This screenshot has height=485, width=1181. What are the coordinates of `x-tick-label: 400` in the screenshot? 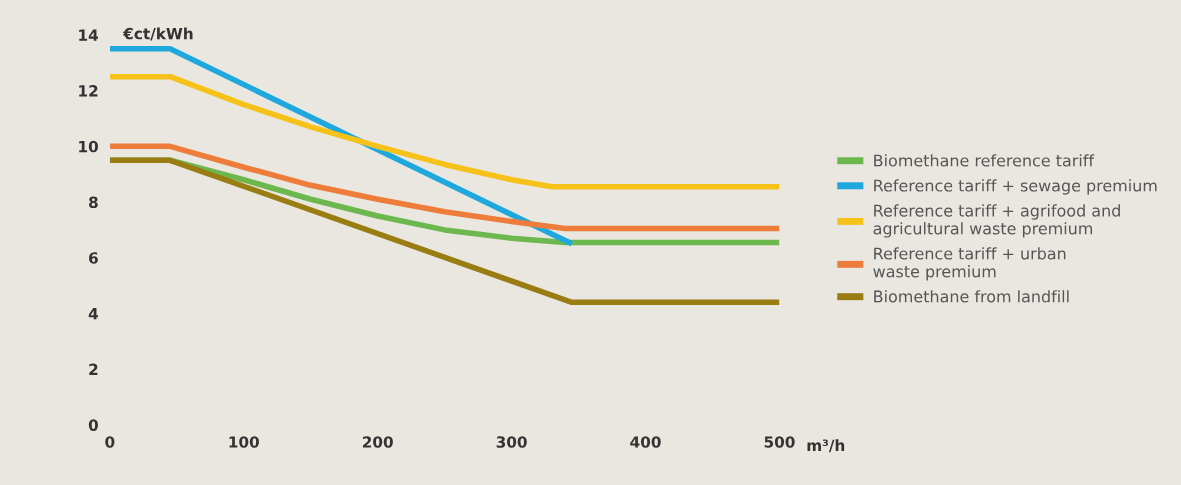 It's located at (645, 442).